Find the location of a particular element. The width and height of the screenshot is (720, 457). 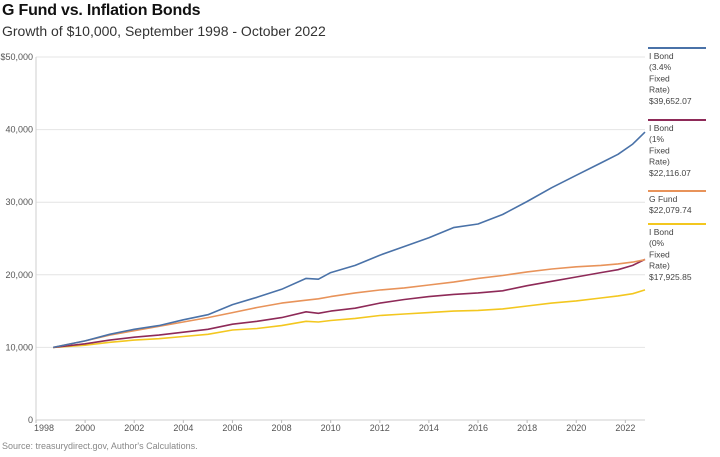

x-tick-label: 1998 is located at coordinates (44, 428).